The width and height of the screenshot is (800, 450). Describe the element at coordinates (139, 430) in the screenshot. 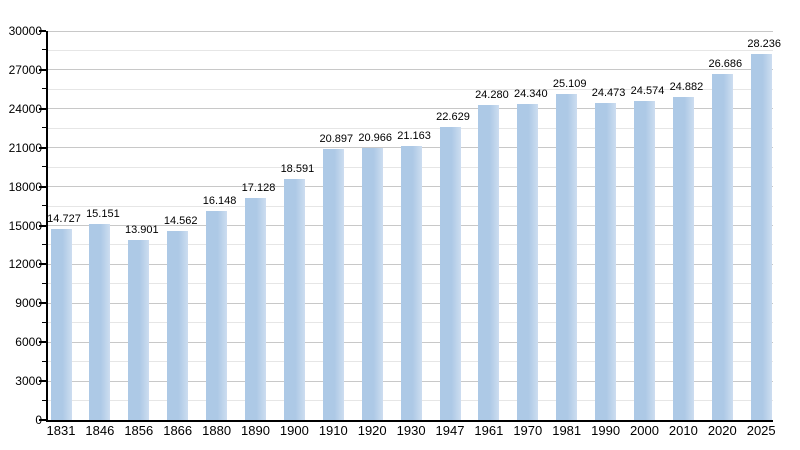

I see `x-tick-label: 1856` at that location.